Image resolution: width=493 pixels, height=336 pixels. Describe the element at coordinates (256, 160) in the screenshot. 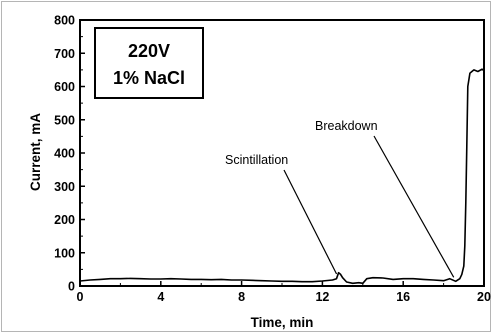

I see `annotation-scintillation: Scintillation` at that location.